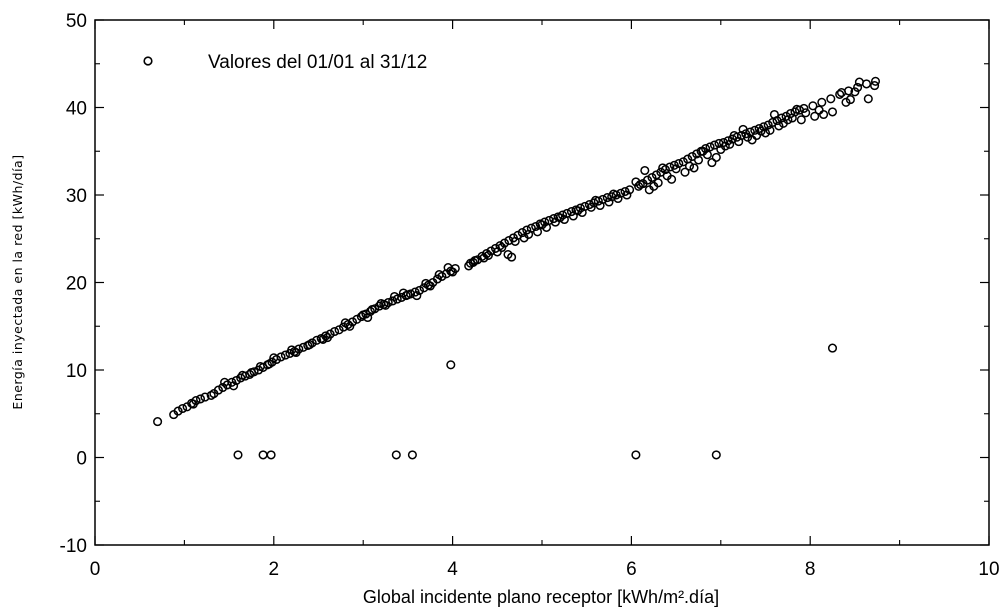 The image size is (1003, 612). I want to click on x-tick-label: 10, so click(988, 569).